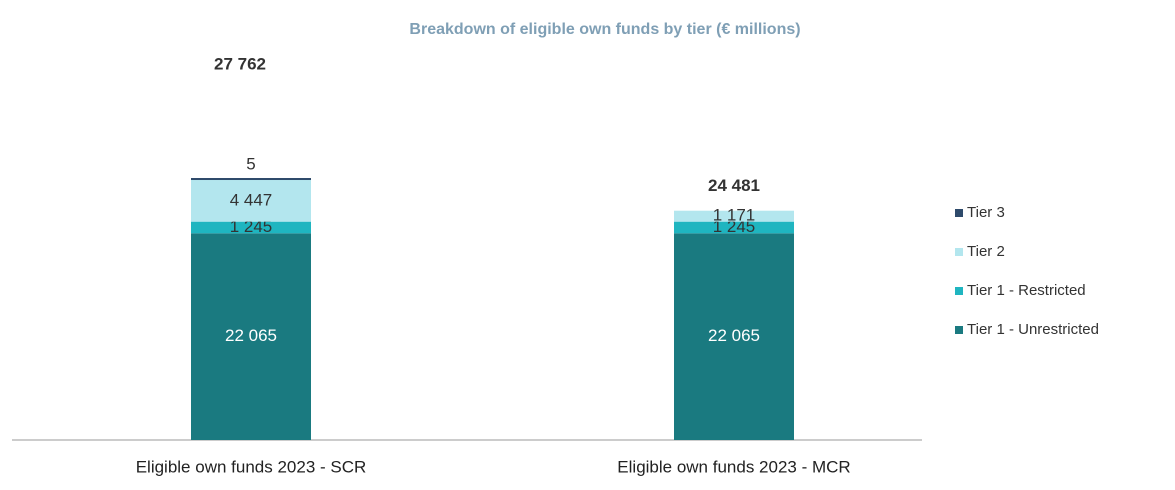 The height and width of the screenshot is (490, 1175). Describe the element at coordinates (251, 466) in the screenshot. I see `x-tick-label: Eligible own funds 2023 - SCR` at that location.